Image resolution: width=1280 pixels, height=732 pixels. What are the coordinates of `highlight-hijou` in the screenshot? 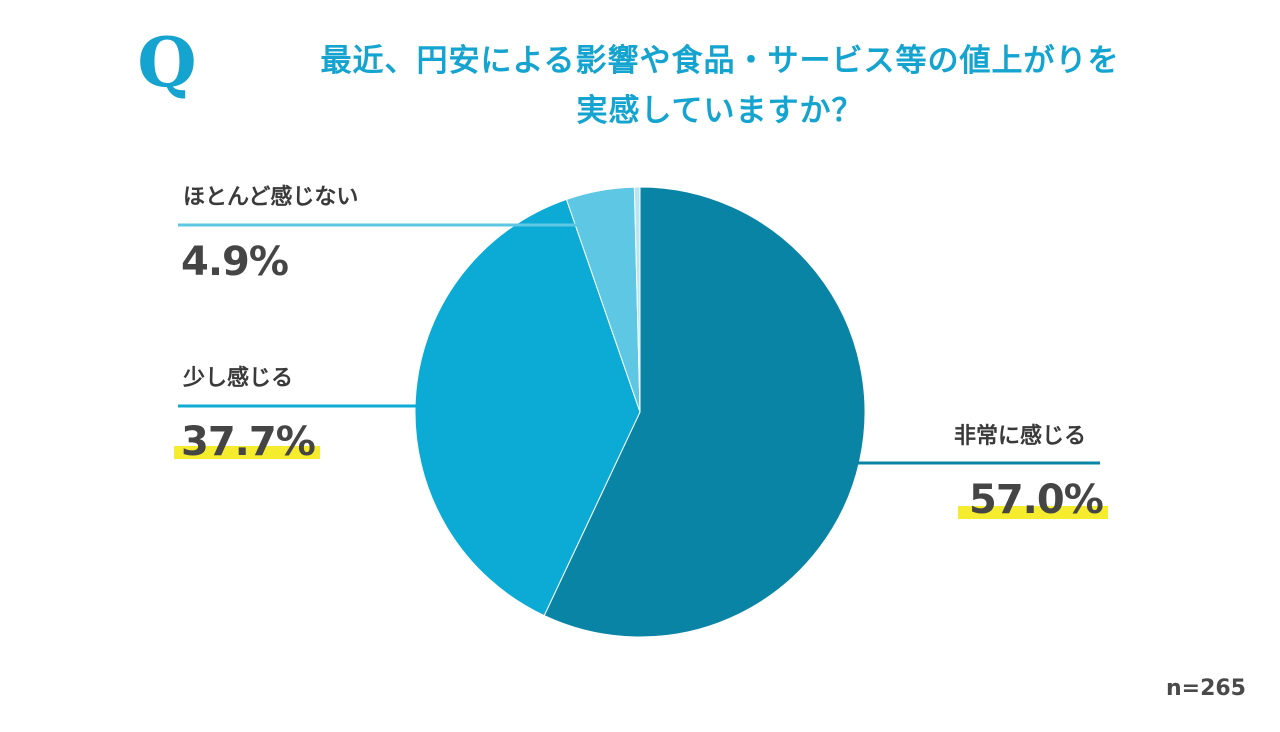 It's located at (1033, 512).